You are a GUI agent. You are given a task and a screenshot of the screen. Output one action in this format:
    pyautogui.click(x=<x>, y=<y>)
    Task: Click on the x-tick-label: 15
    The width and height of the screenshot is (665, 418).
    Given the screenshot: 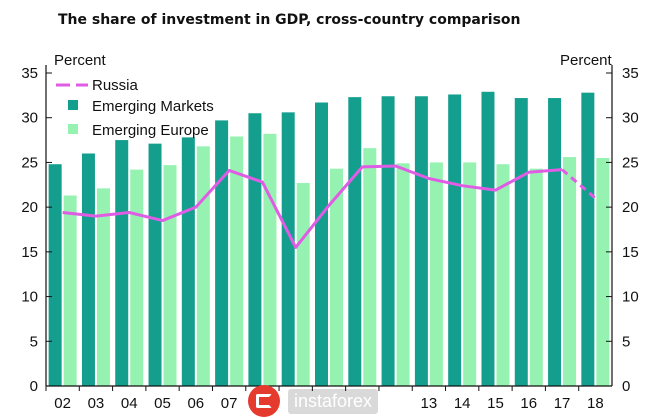 What is the action you would take?
    pyautogui.click(x=495, y=403)
    